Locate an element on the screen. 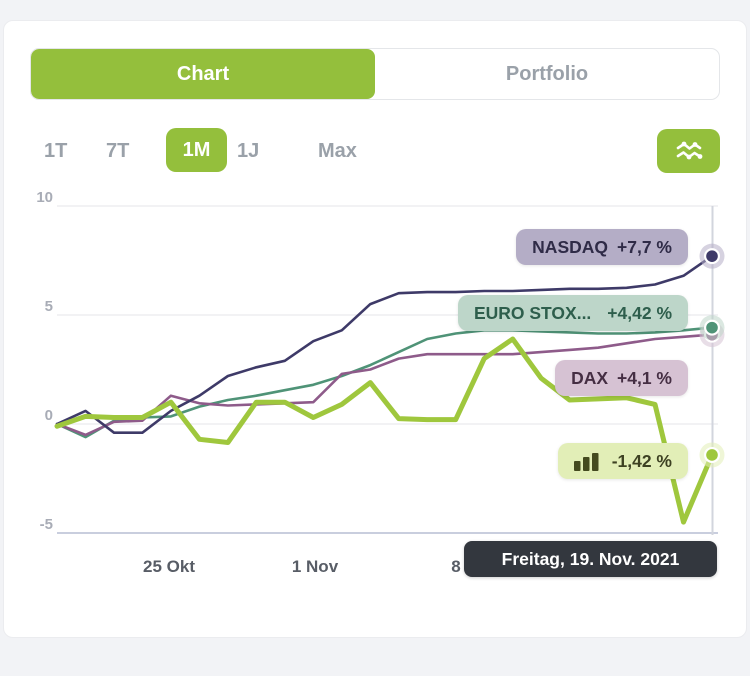  x-tick-25-okt: 25 Okt is located at coordinates (169, 566).